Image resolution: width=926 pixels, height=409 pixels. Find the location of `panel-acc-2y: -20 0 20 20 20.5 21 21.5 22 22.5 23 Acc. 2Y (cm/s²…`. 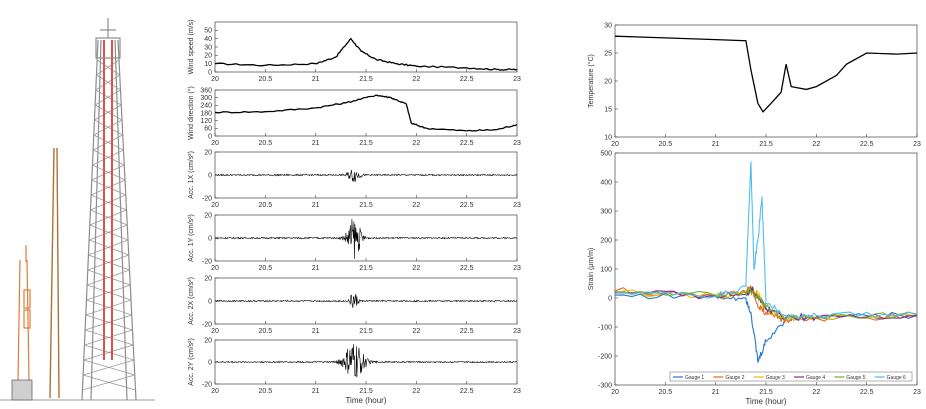

panel-acc-2y: -20 0 20 20 20.5 21 21.5 22 22.5 23 Acc. 2Y (cm/s²… is located at coordinates (354, 371).